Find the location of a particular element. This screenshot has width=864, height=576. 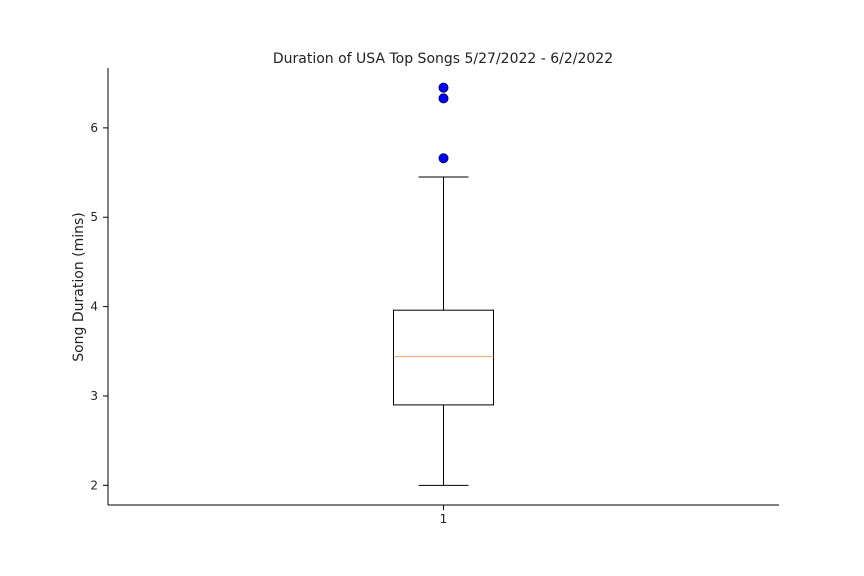

y-tick-label: 2 is located at coordinates (94, 485).